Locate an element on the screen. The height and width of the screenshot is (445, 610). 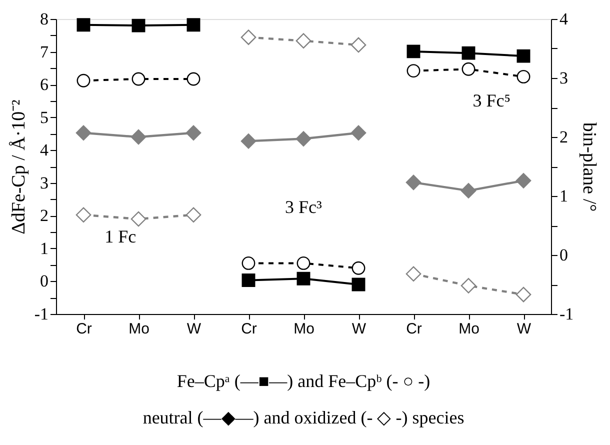
annotation: 1 Fc is located at coordinates (120, 236).